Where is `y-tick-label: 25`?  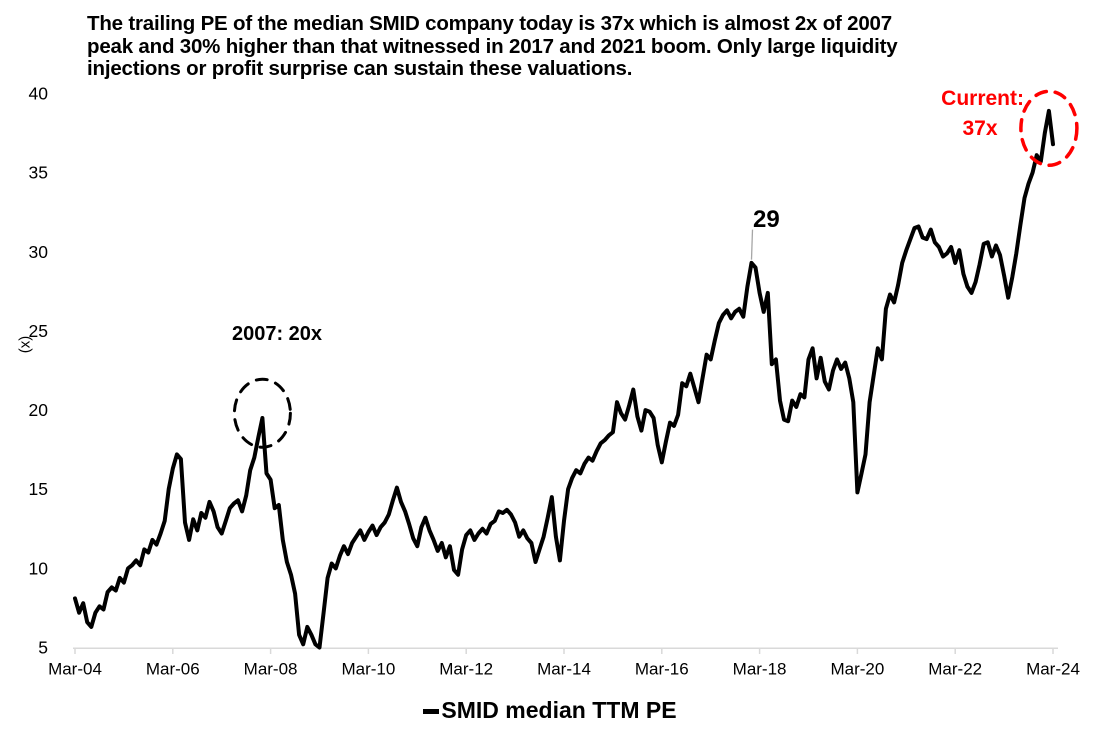
y-tick-label: 25 is located at coordinates (38, 331).